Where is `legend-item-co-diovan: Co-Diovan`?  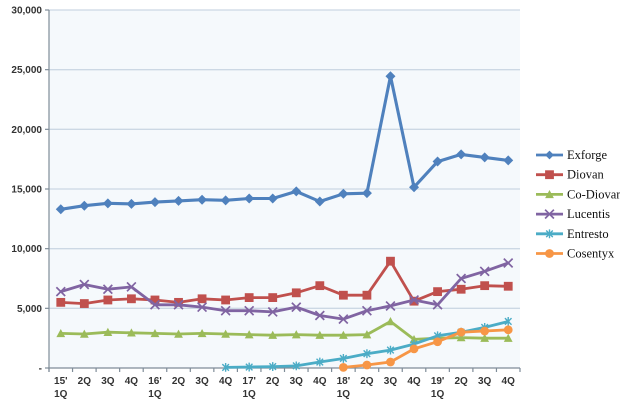
legend-item-co-diovan: Co-Diovan is located at coordinates (578, 194).